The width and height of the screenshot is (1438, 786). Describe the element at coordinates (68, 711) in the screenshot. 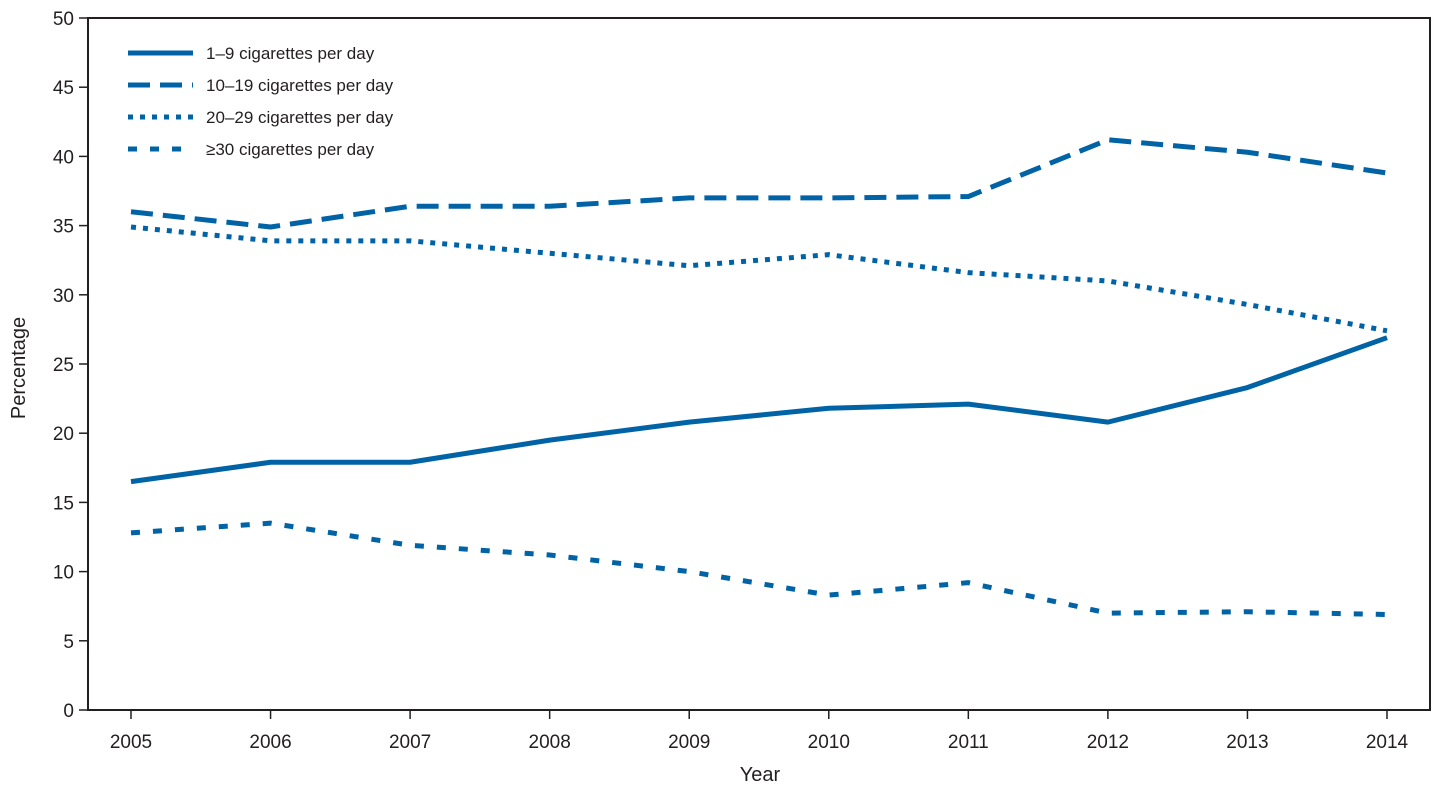

I see `y-tick-label: 0` at that location.